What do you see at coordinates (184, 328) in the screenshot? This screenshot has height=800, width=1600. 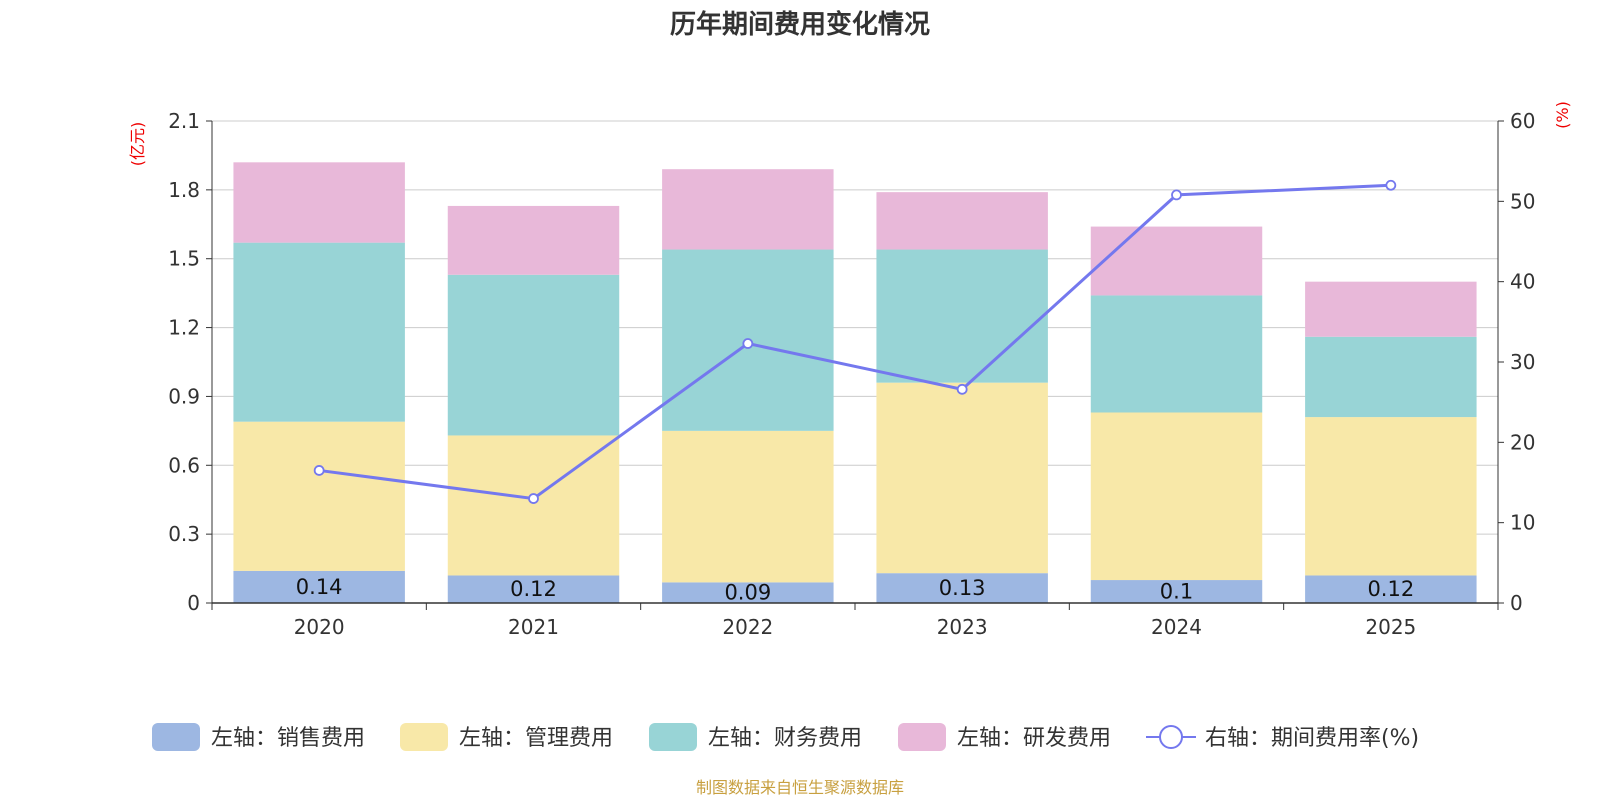 I see `left-tick-label: 1.2` at bounding box center [184, 328].